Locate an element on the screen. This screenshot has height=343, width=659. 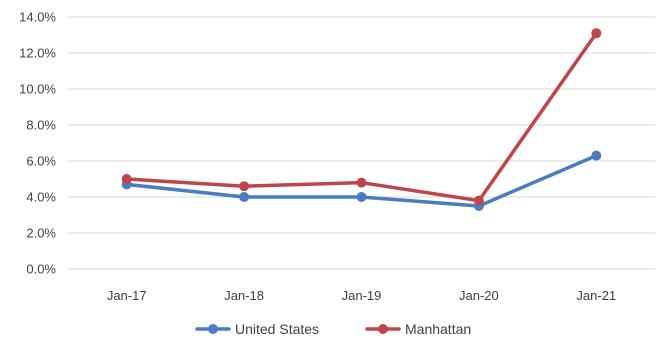
legend: United States Manhattan is located at coordinates (333, 329).